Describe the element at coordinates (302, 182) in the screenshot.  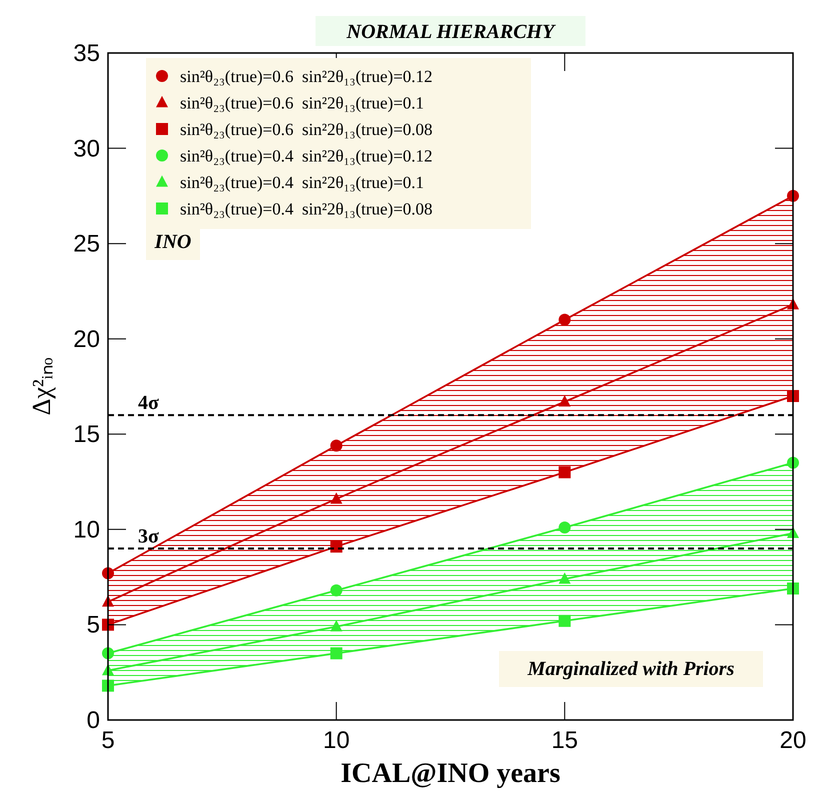
I see `legend-label: sin²θ₂₃(true)=0.4 sin²2θ₁₃(true)=0.1` at that location.